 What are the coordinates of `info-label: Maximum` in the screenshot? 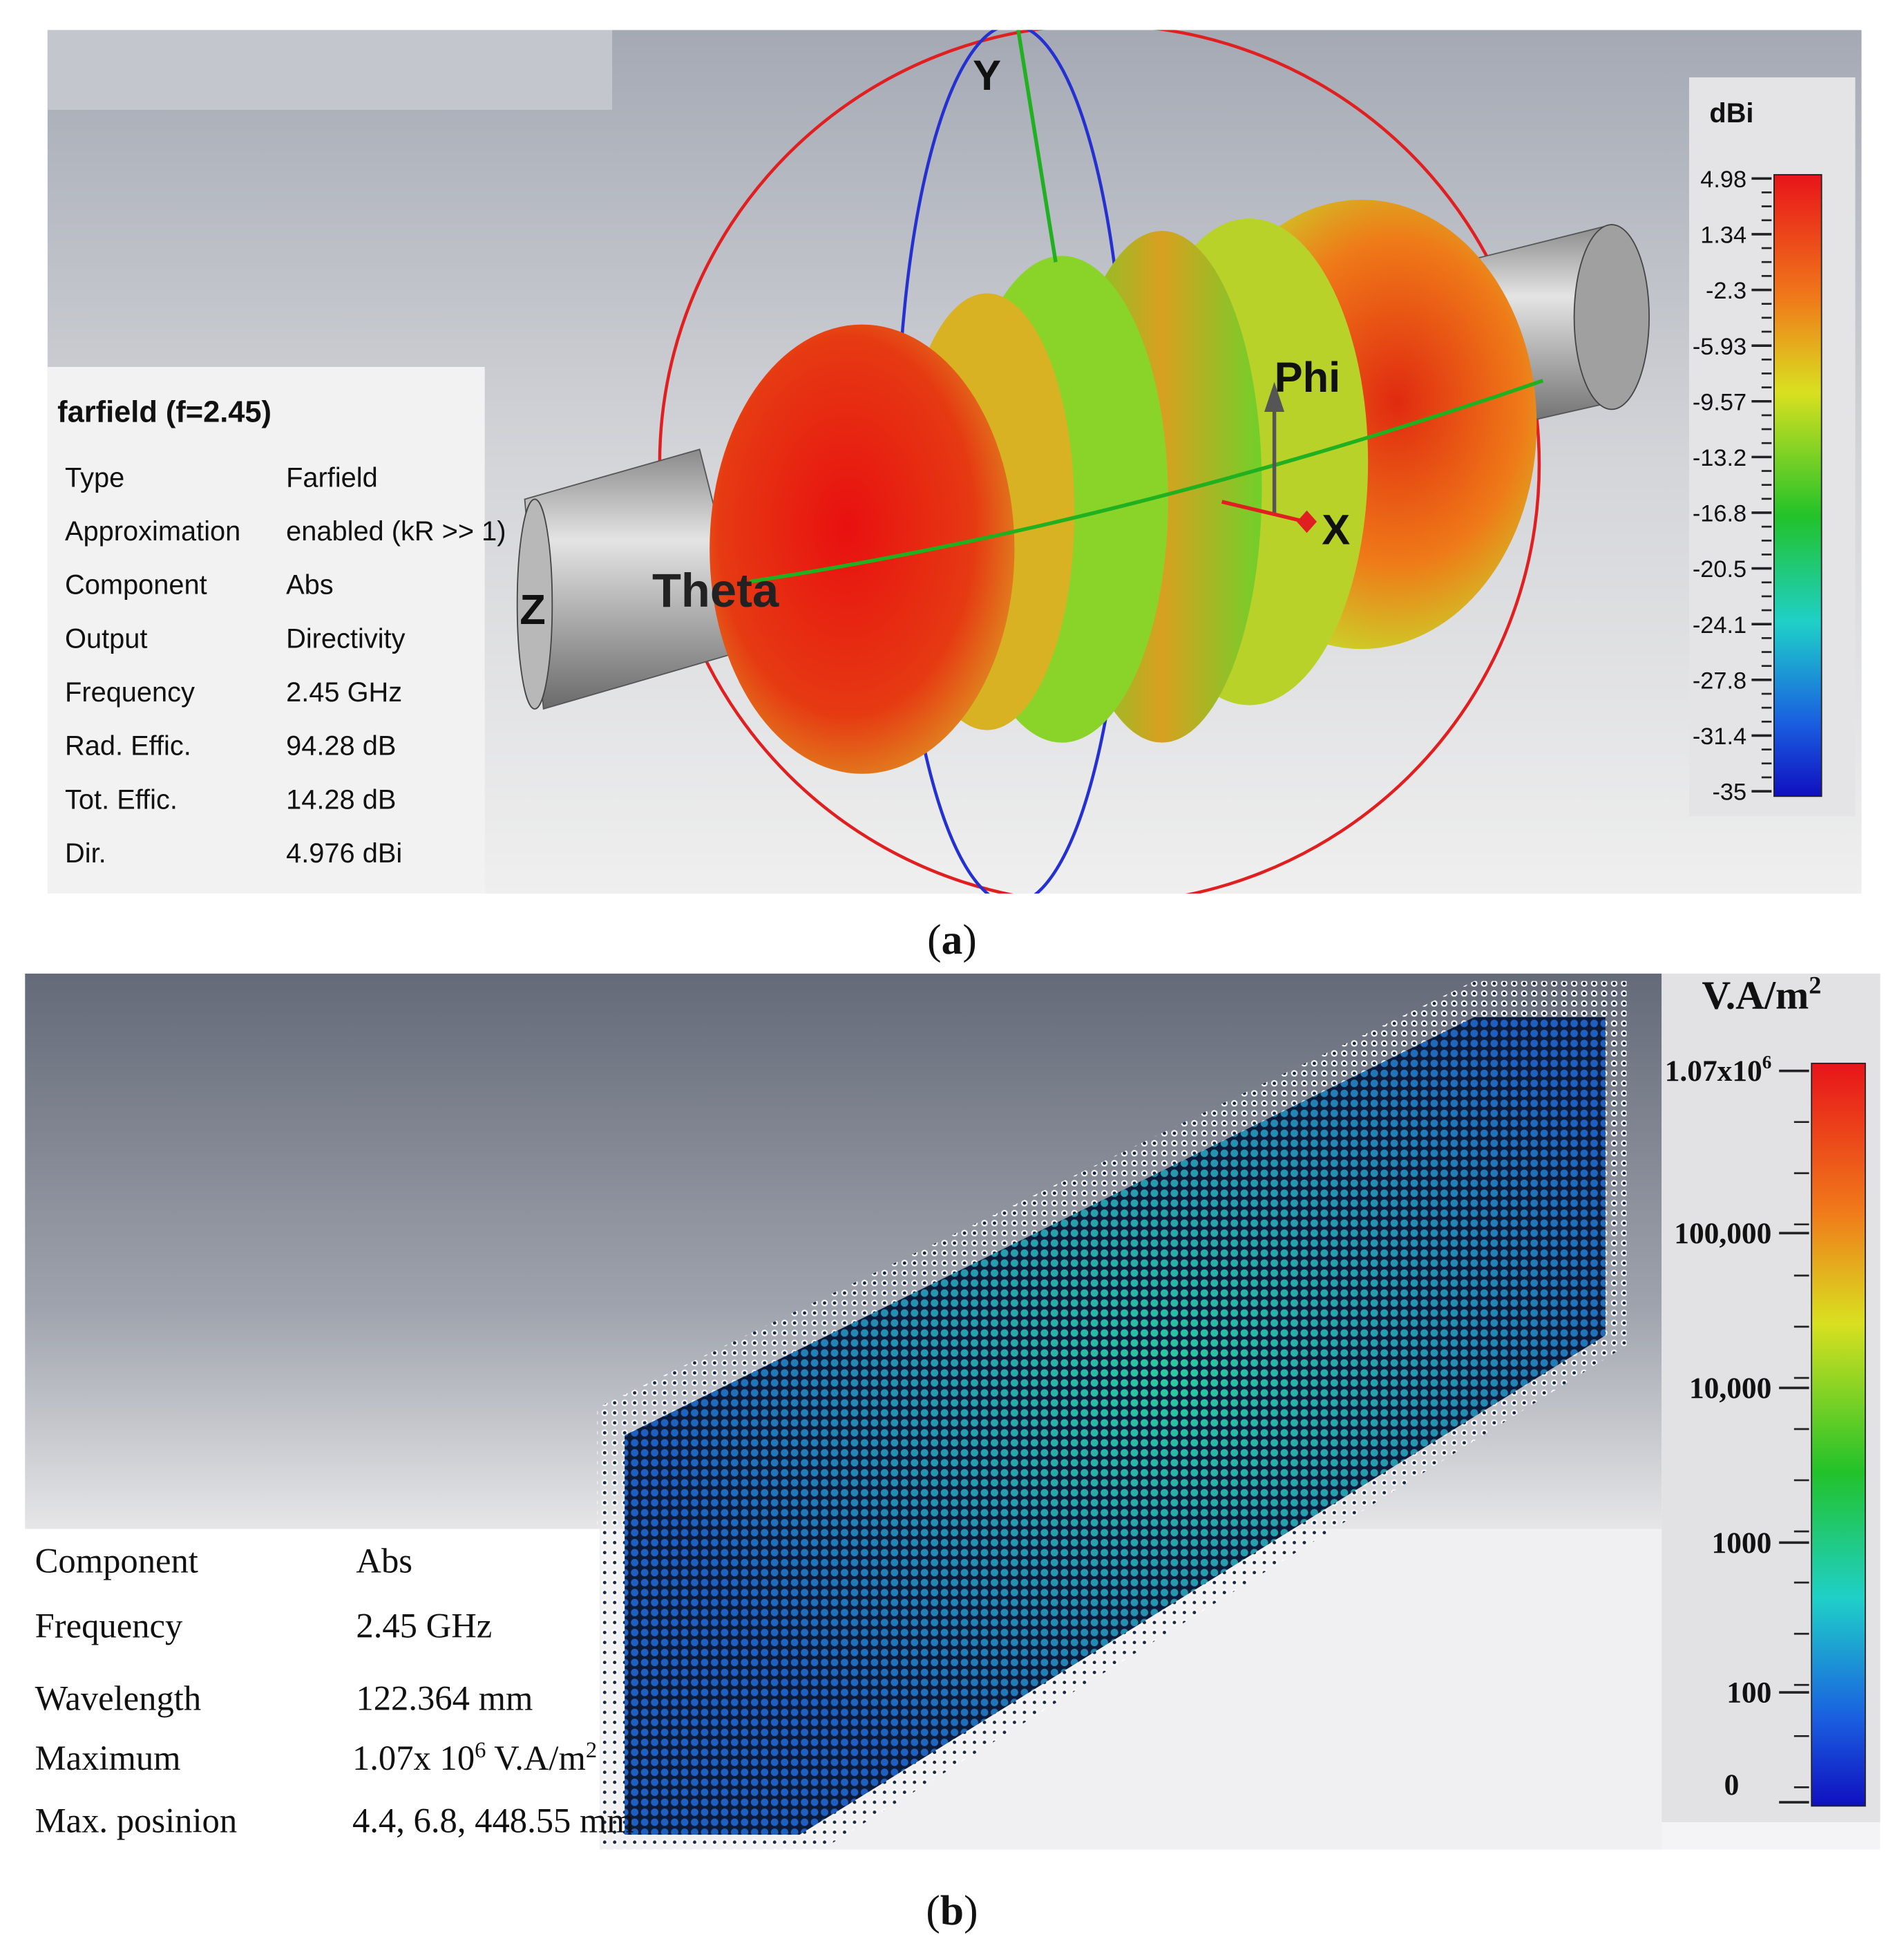 It's located at (108, 1758).